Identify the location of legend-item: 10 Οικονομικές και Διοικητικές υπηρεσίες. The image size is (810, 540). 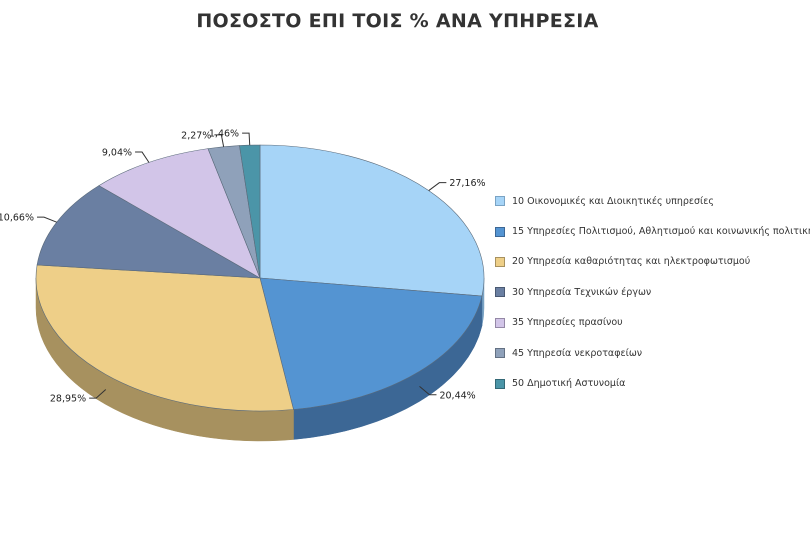
(652, 201).